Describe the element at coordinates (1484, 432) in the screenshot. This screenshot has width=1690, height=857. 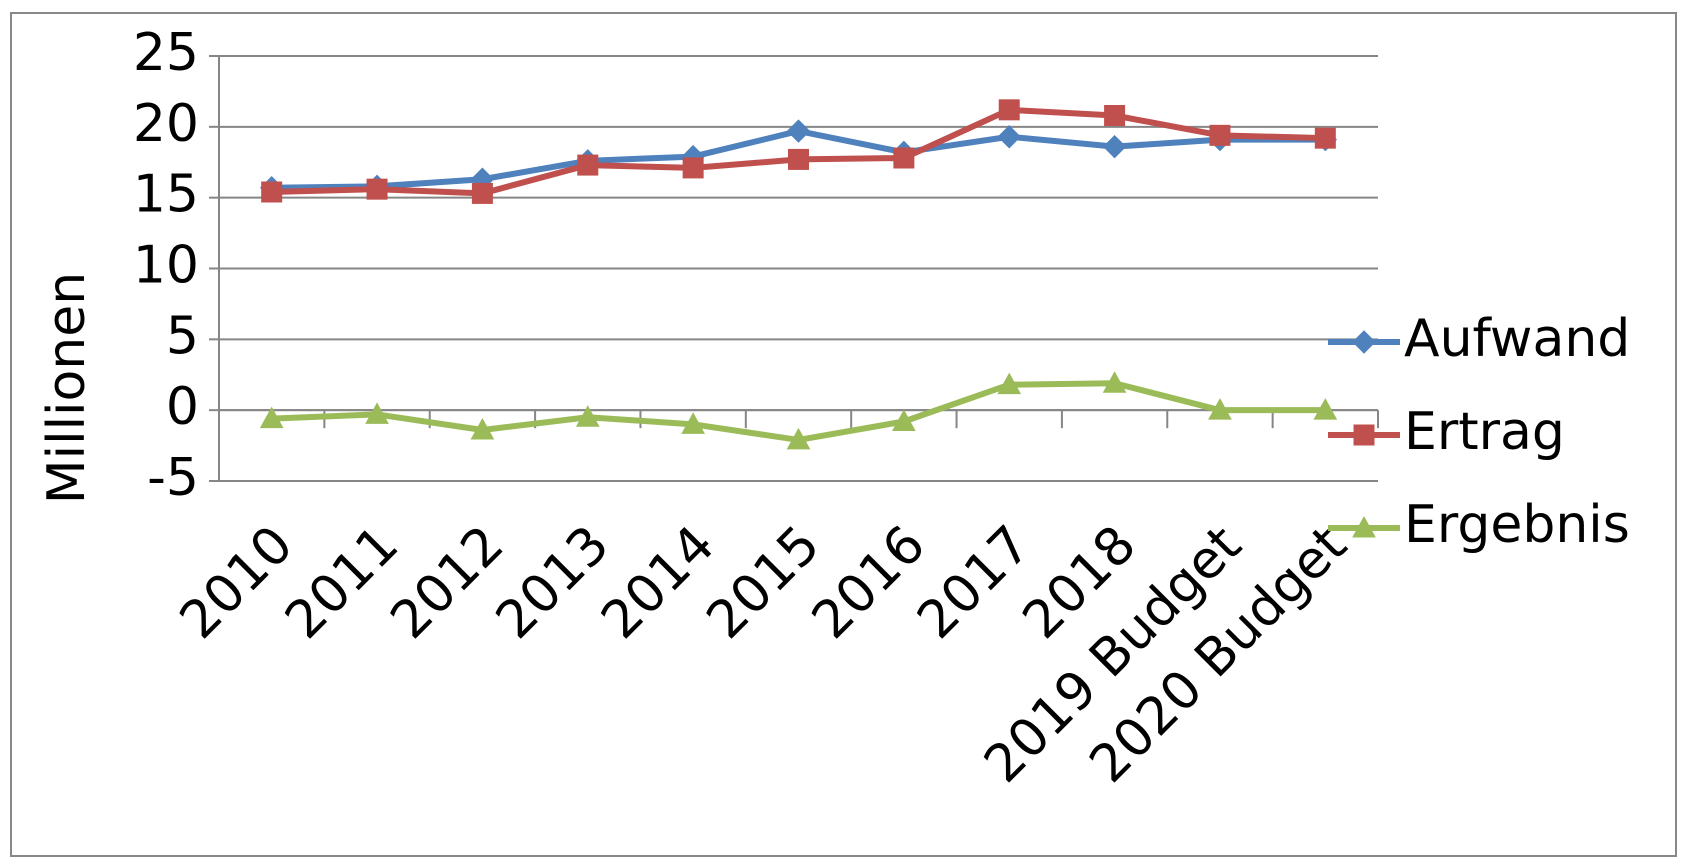
I see `legend-label: Ertrag` at that location.